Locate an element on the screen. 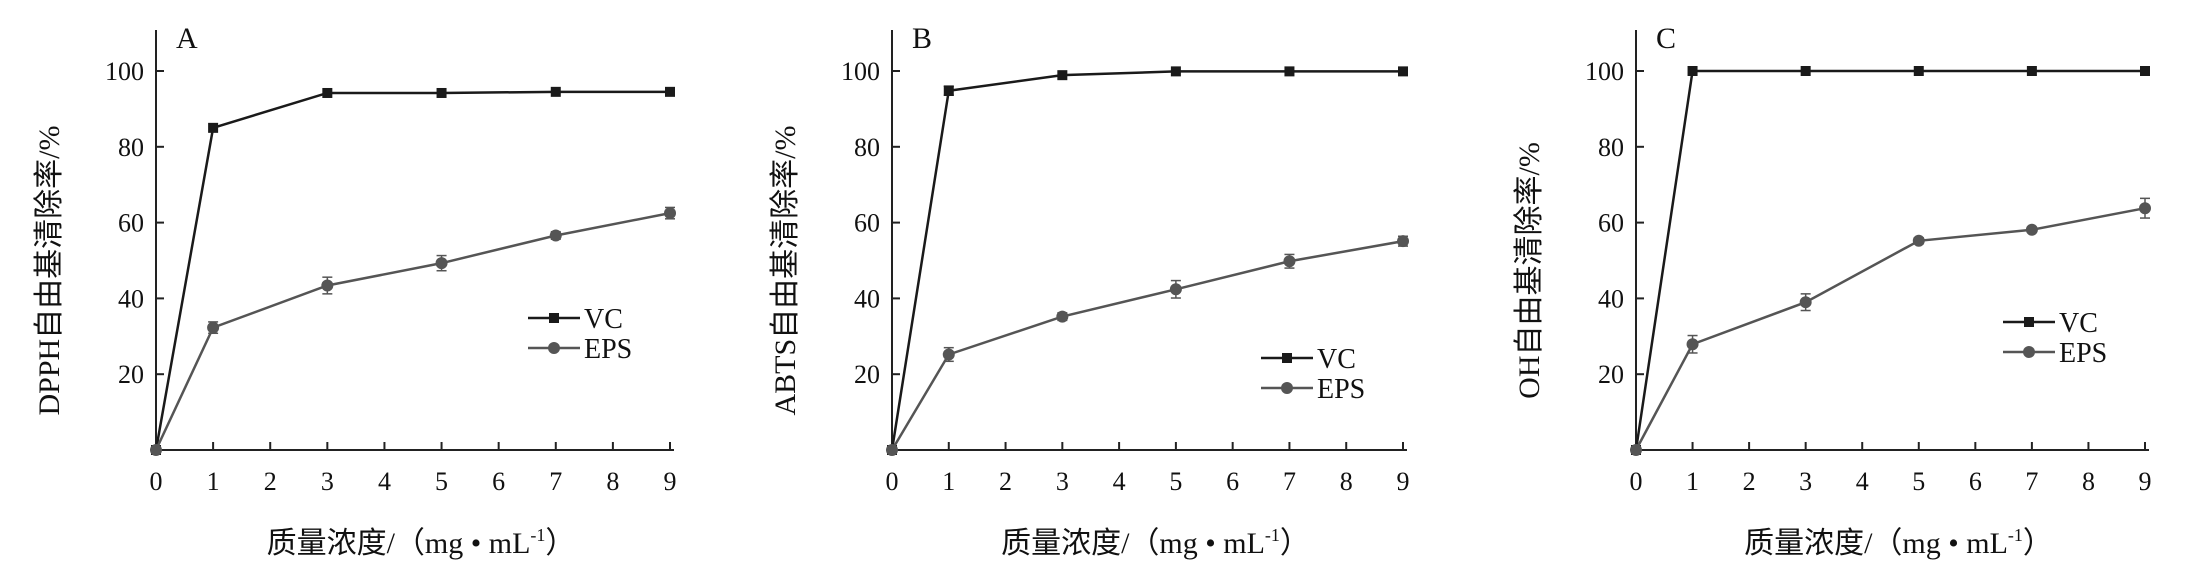 The image size is (2194, 581). panel-letter: B is located at coordinates (922, 38).